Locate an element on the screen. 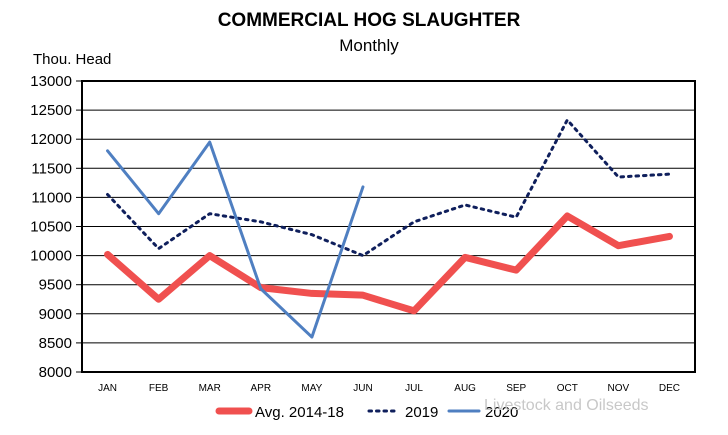 The width and height of the screenshot is (728, 435). x-tick-label: MAY is located at coordinates (311, 388).